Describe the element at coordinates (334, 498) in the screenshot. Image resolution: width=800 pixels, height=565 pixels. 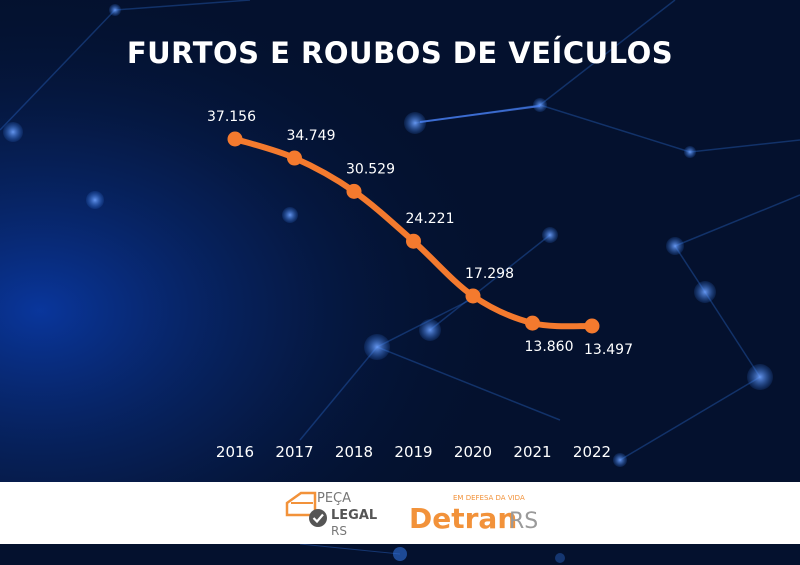
I see `peca-legal-line1: PEÇA` at that location.